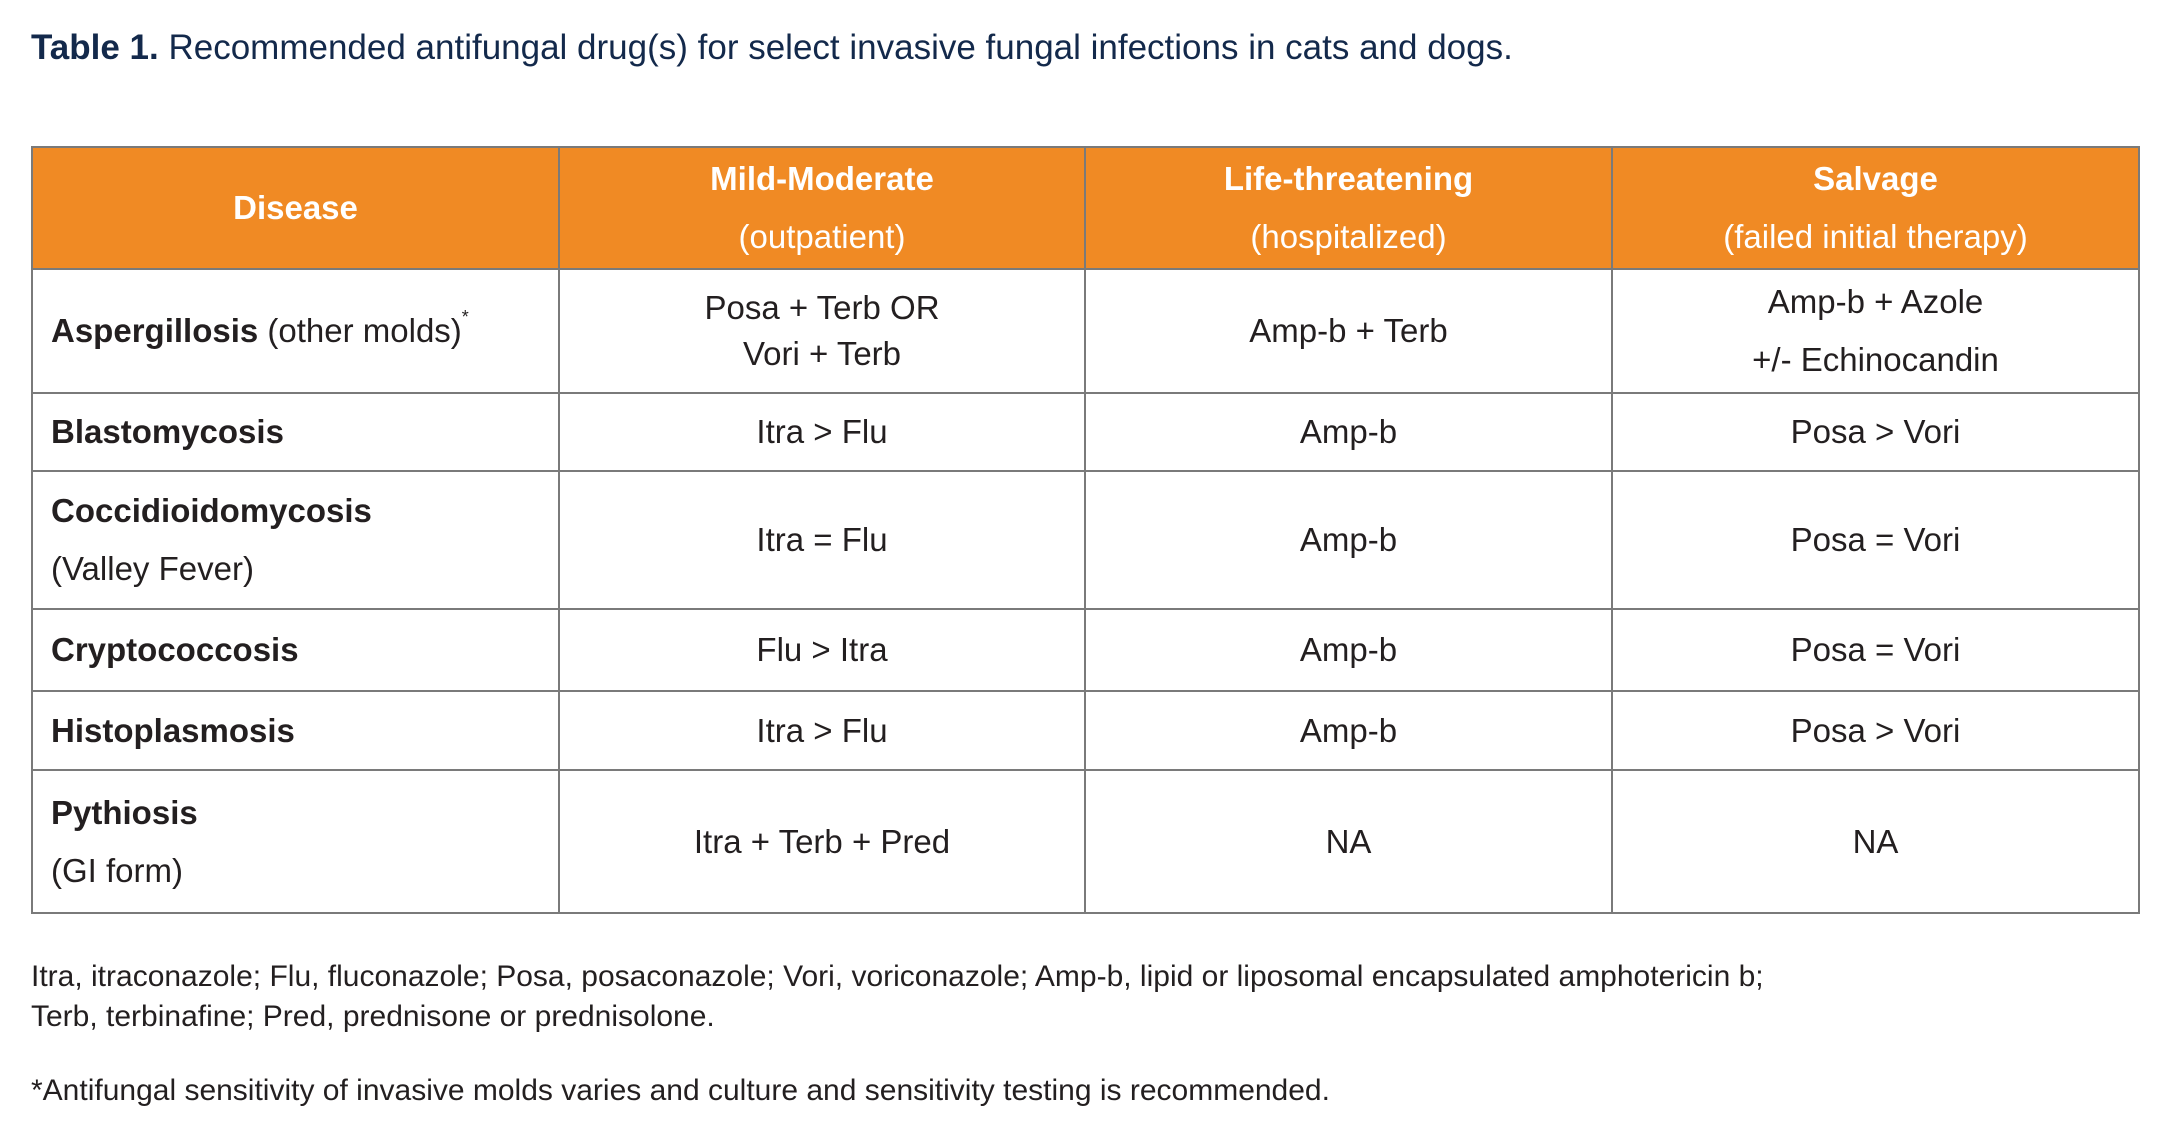 Image resolution: width=2170 pixels, height=1134 pixels. Describe the element at coordinates (167, 431) in the screenshot. I see `disease-name: Blastomycosis` at that location.